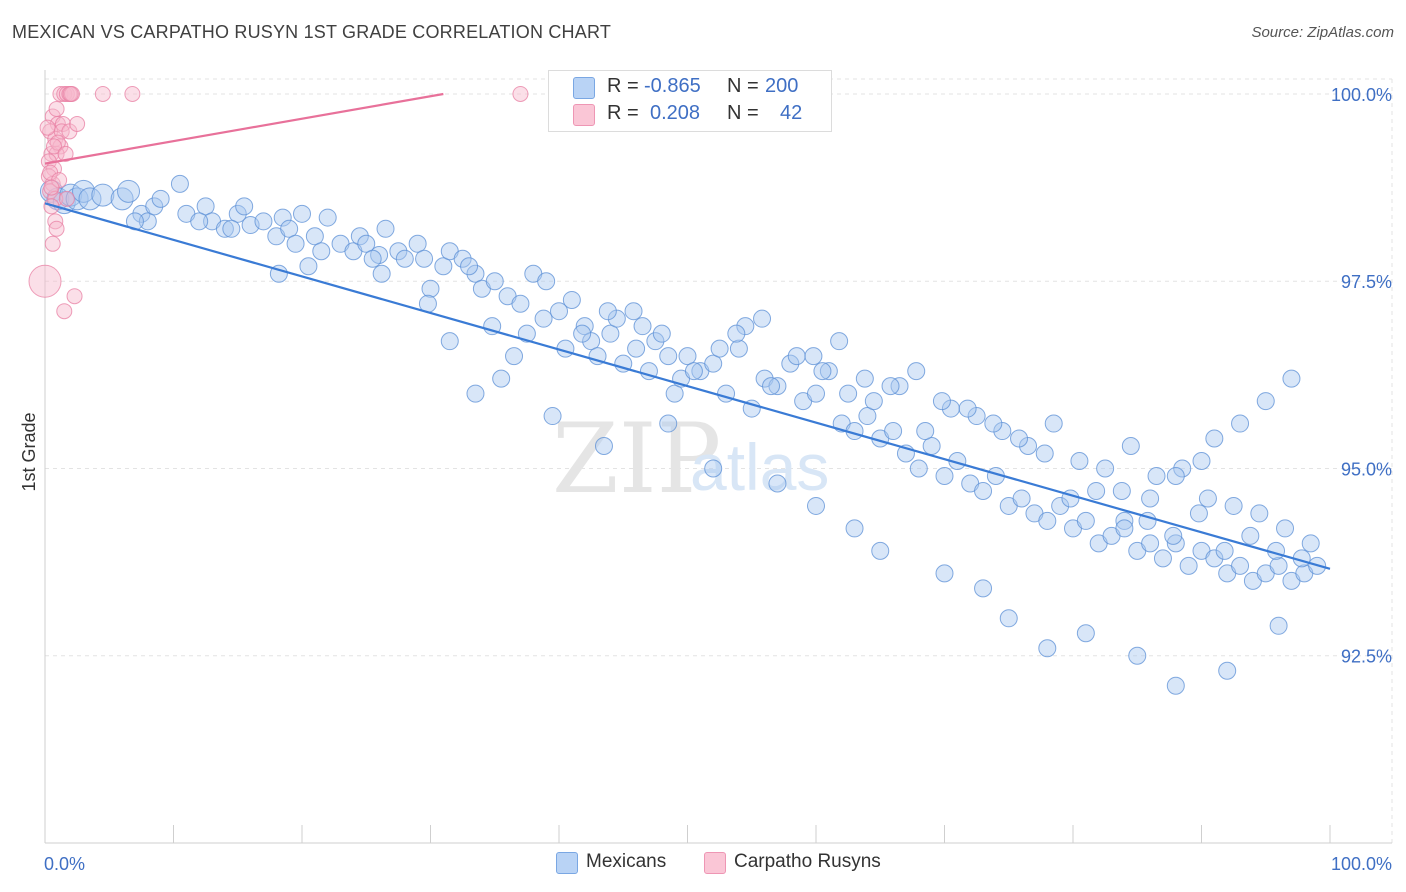 The width and height of the screenshot is (1406, 892). Describe the element at coordinates (567, 863) in the screenshot. I see `bottom-swatch-mexicans` at that location.